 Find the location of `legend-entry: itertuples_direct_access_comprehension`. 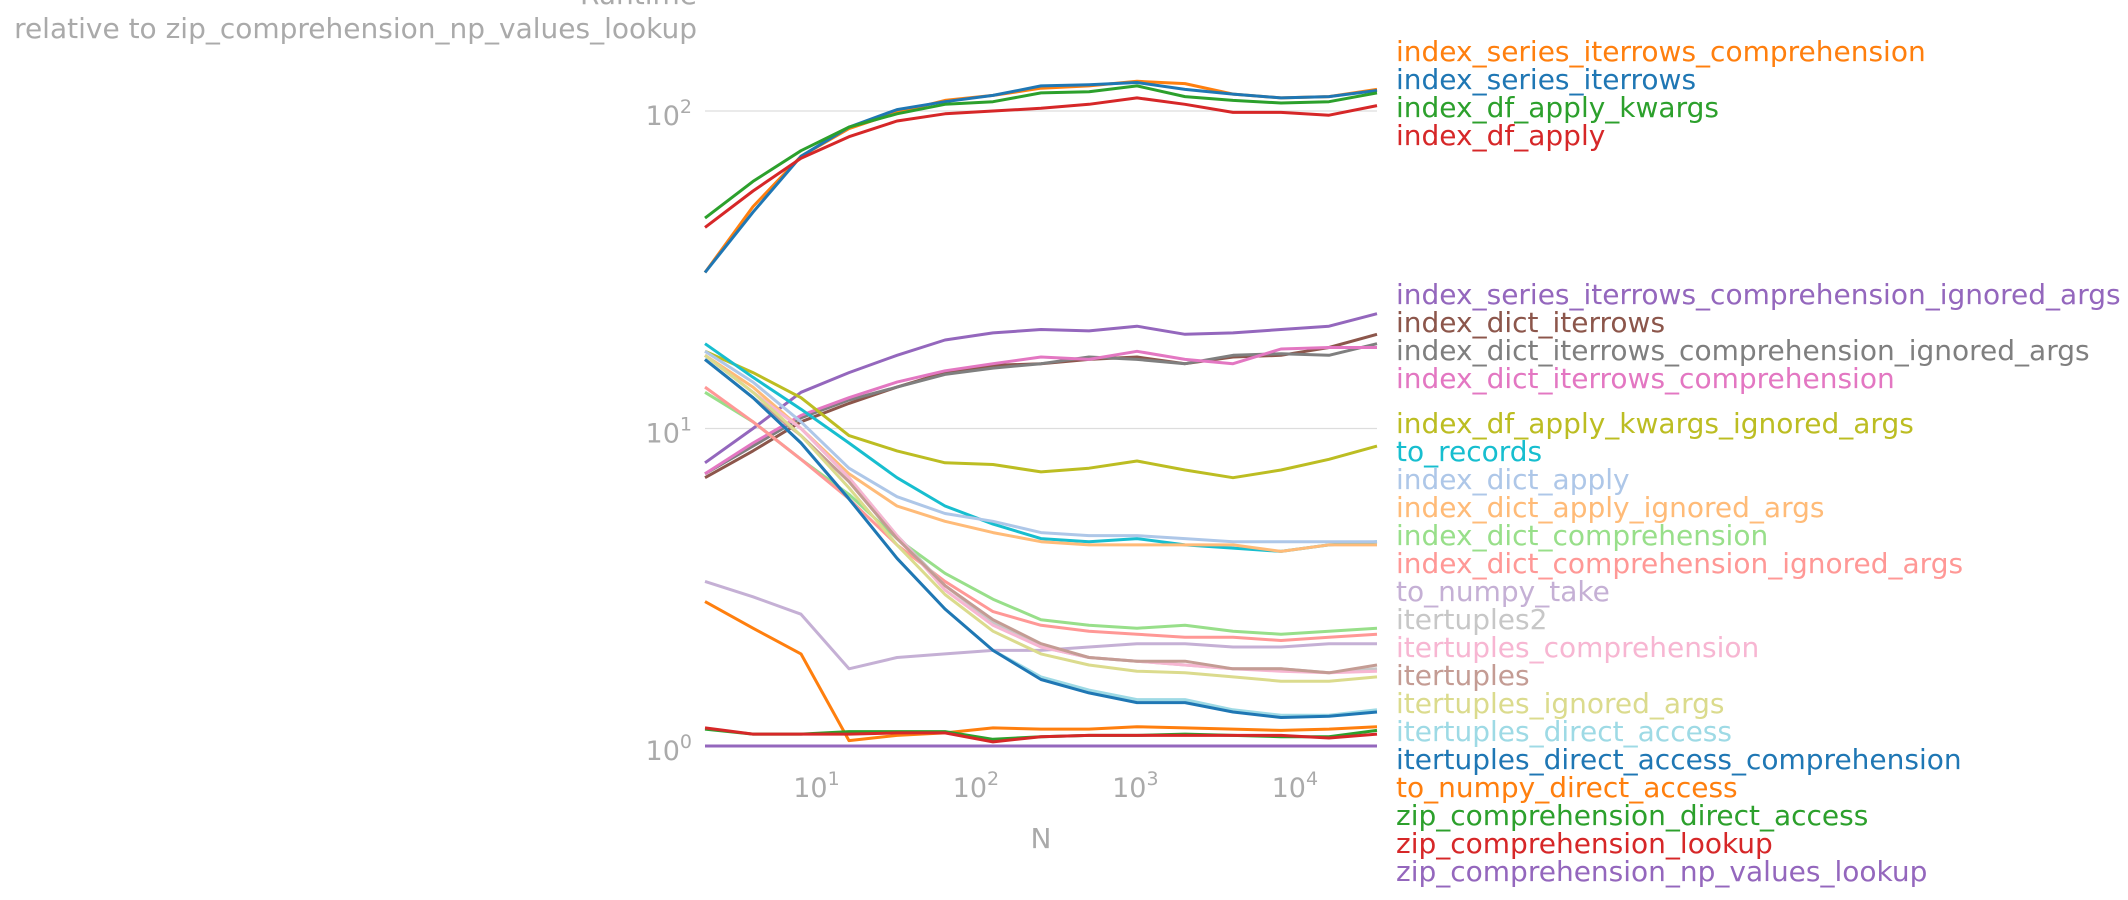

legend-entry: itertuples_direct_access_comprehension is located at coordinates (1679, 759).